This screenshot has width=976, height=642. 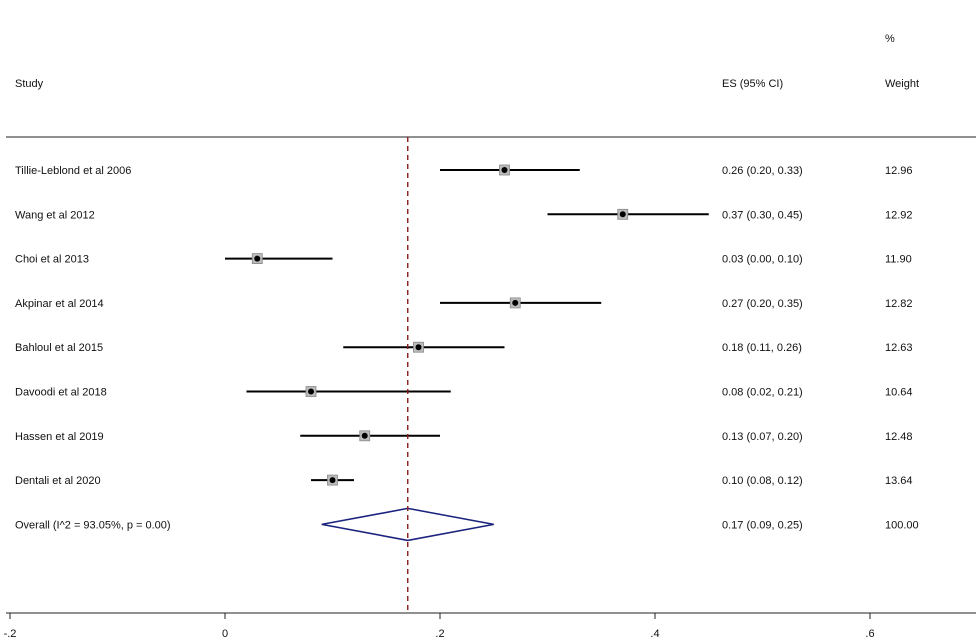 I want to click on x-axis: -.2 0 .2 .4 .6, so click(x=490, y=626).